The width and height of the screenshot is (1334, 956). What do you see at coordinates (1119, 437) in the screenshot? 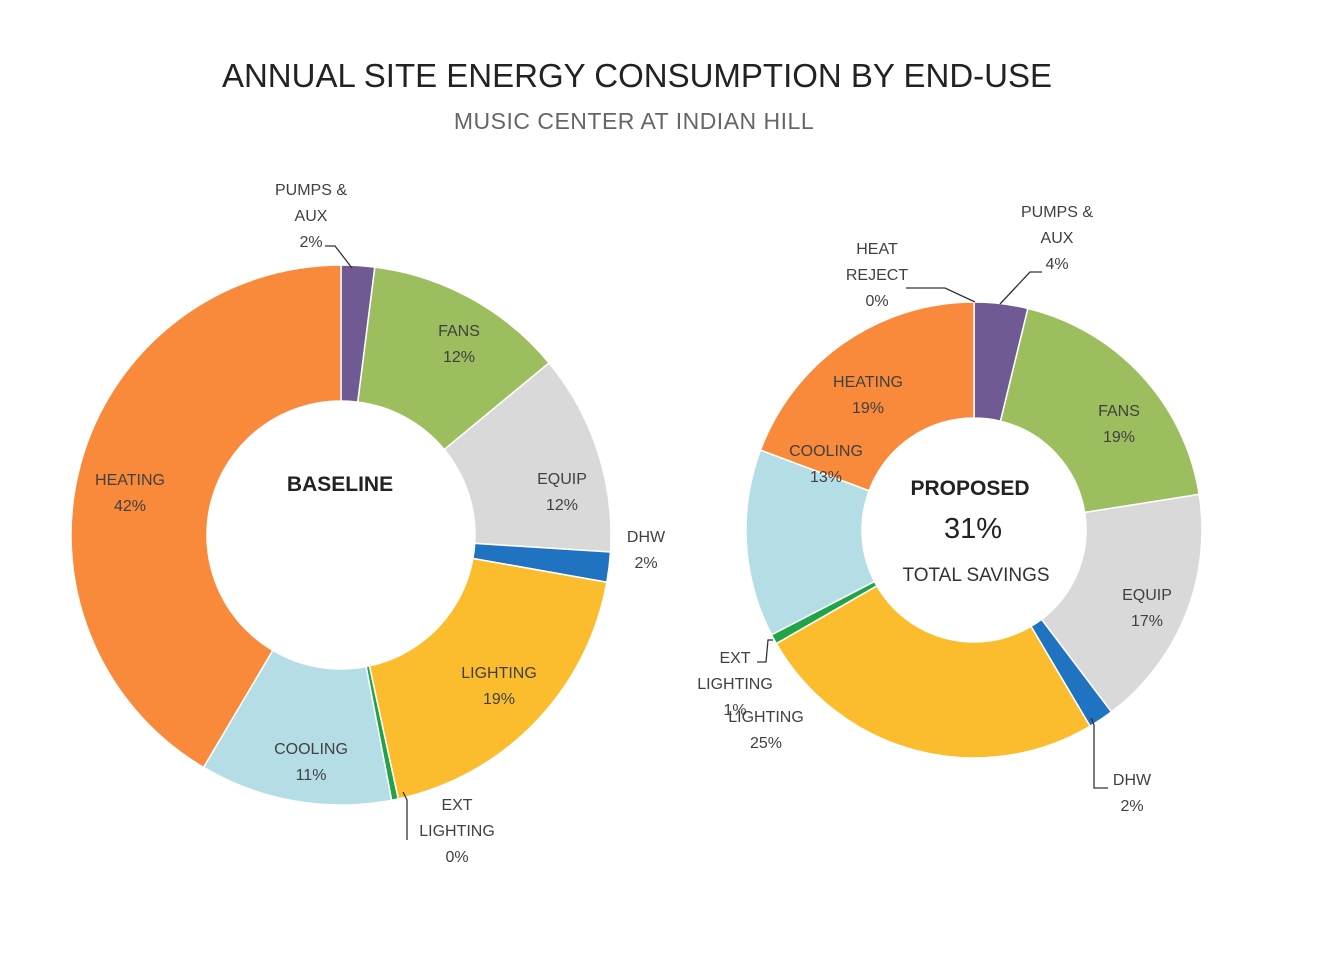
I see `proposed-label-fans-pct: 19%` at bounding box center [1119, 437].